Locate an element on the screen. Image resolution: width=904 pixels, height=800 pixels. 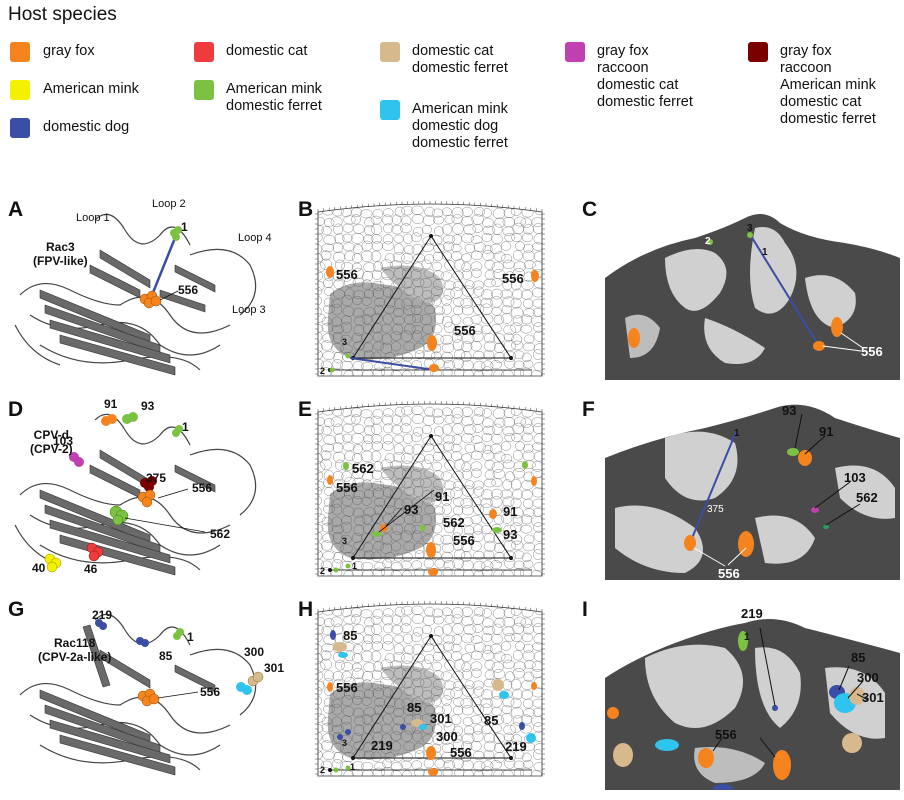
panel-a-loop1: Loop 1 is located at coordinates (93, 218).